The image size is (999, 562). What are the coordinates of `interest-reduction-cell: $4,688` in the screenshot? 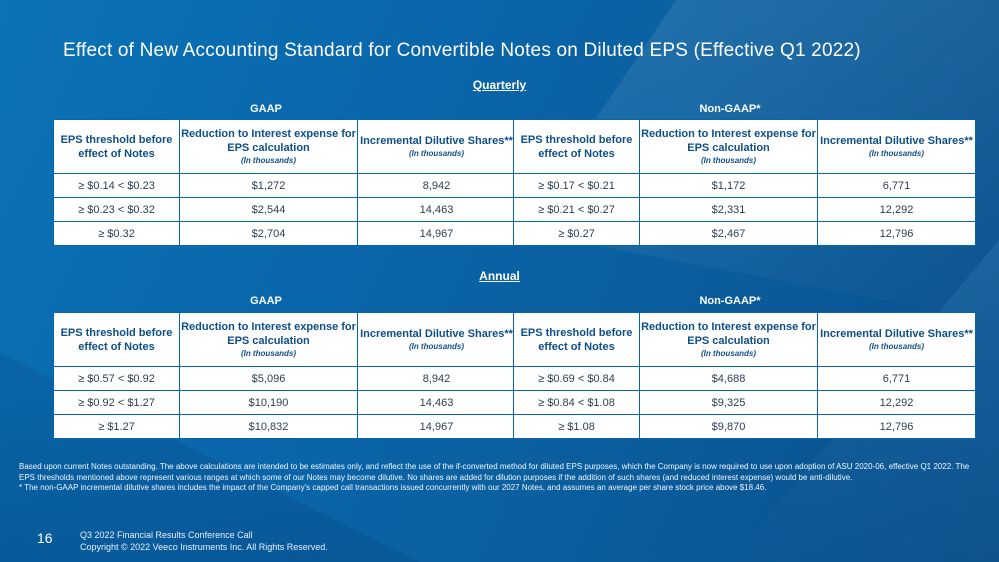 It's located at (728, 378).